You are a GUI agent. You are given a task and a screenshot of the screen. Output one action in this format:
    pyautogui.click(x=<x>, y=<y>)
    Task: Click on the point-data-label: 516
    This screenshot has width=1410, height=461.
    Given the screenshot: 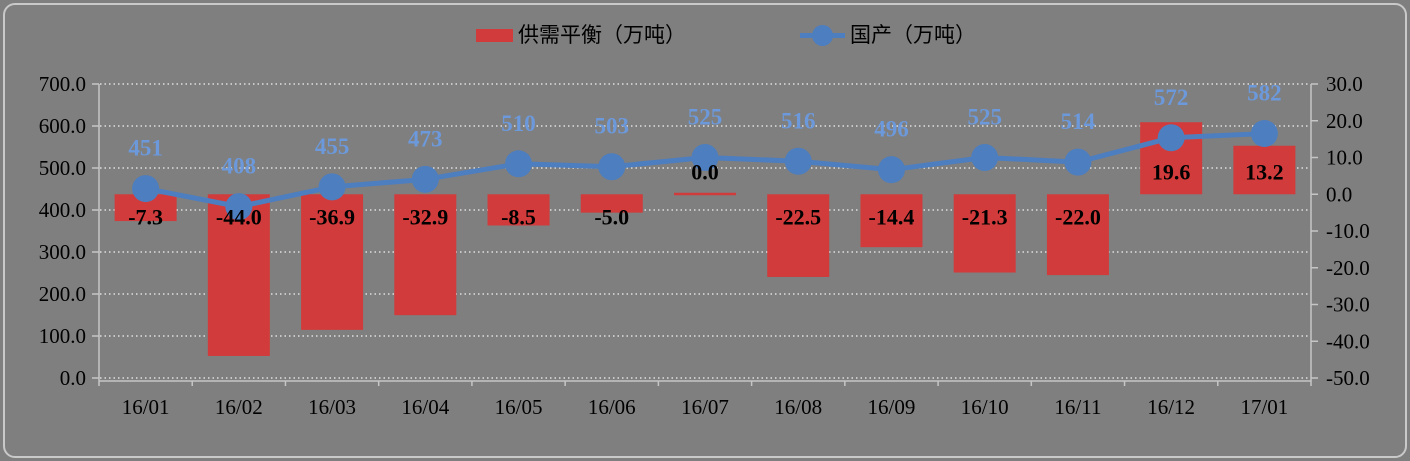 What is the action you would take?
    pyautogui.click(x=798, y=120)
    